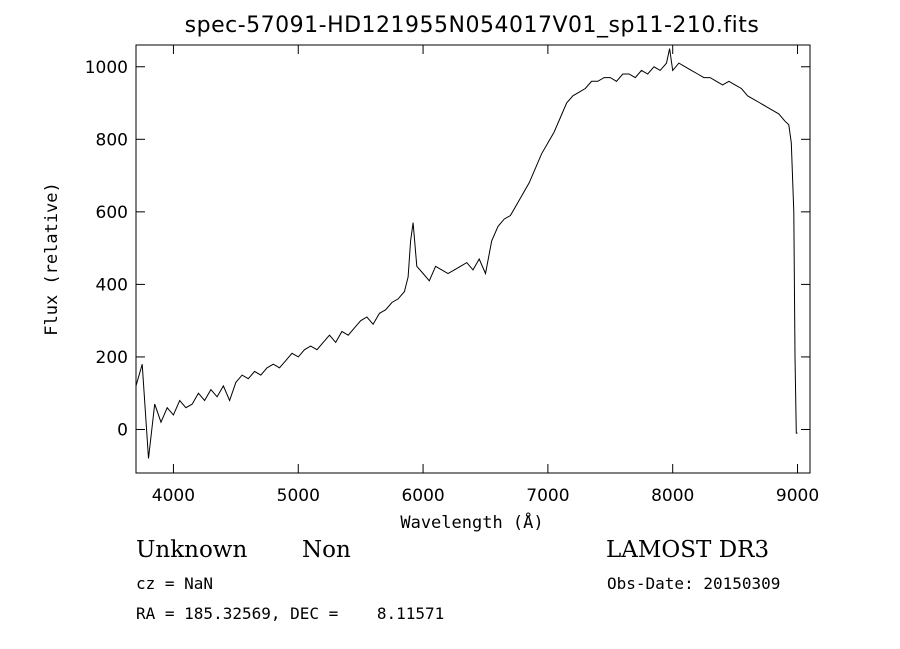 The height and width of the screenshot is (649, 900). I want to click on y-tick-label: 1000, so click(106, 68).